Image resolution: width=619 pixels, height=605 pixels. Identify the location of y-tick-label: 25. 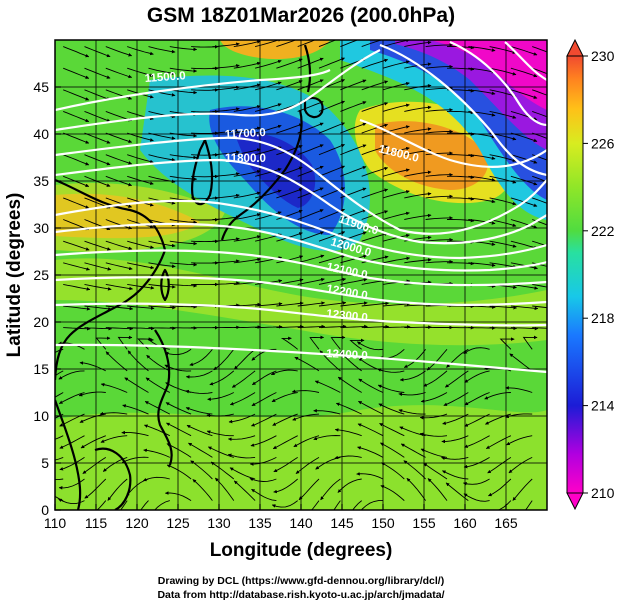
(41, 275).